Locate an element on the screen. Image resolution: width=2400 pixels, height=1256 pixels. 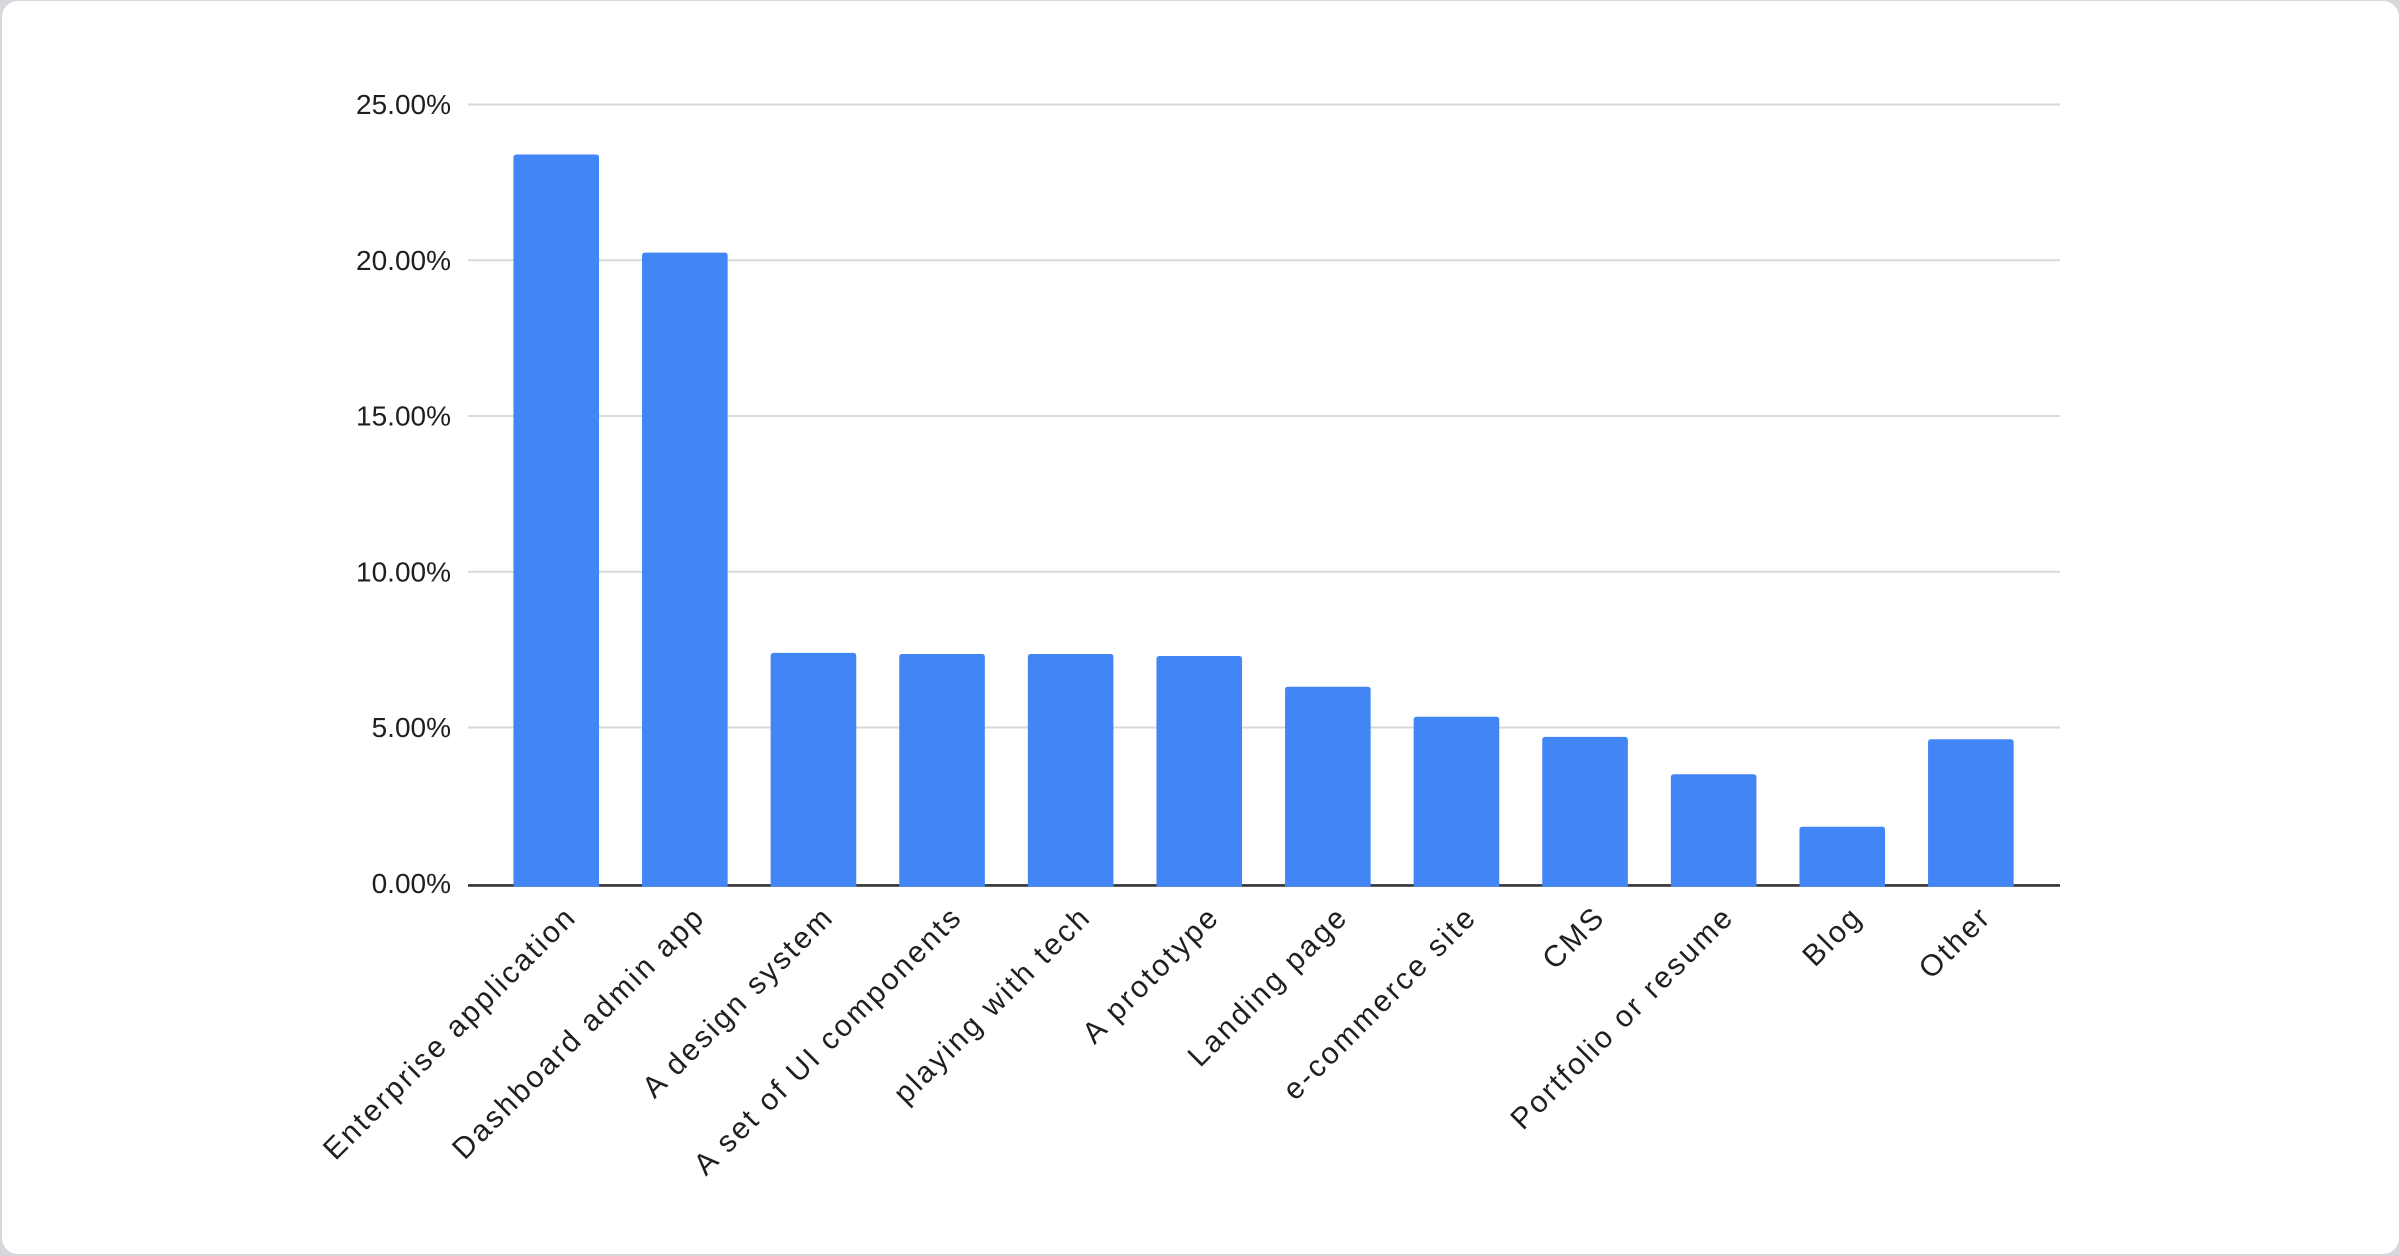
svg-text: A set of UI components is located at coordinates (828, 1041).